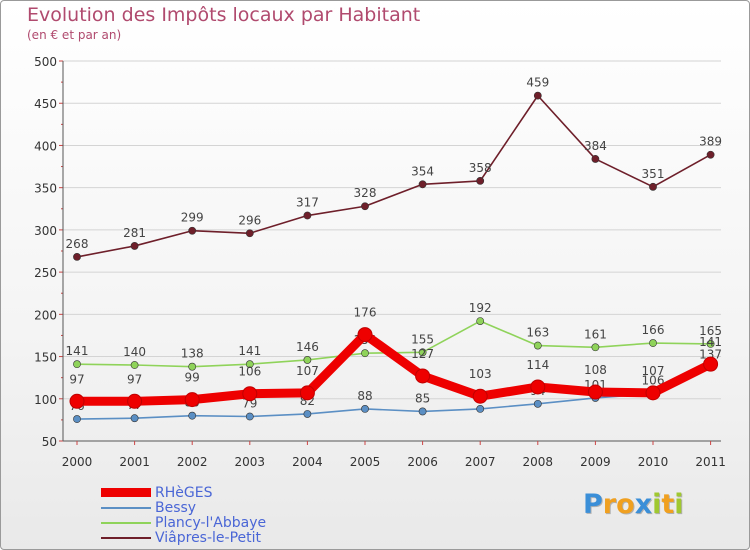  Describe the element at coordinates (625, 504) in the screenshot. I see `logo-letter: o` at that location.